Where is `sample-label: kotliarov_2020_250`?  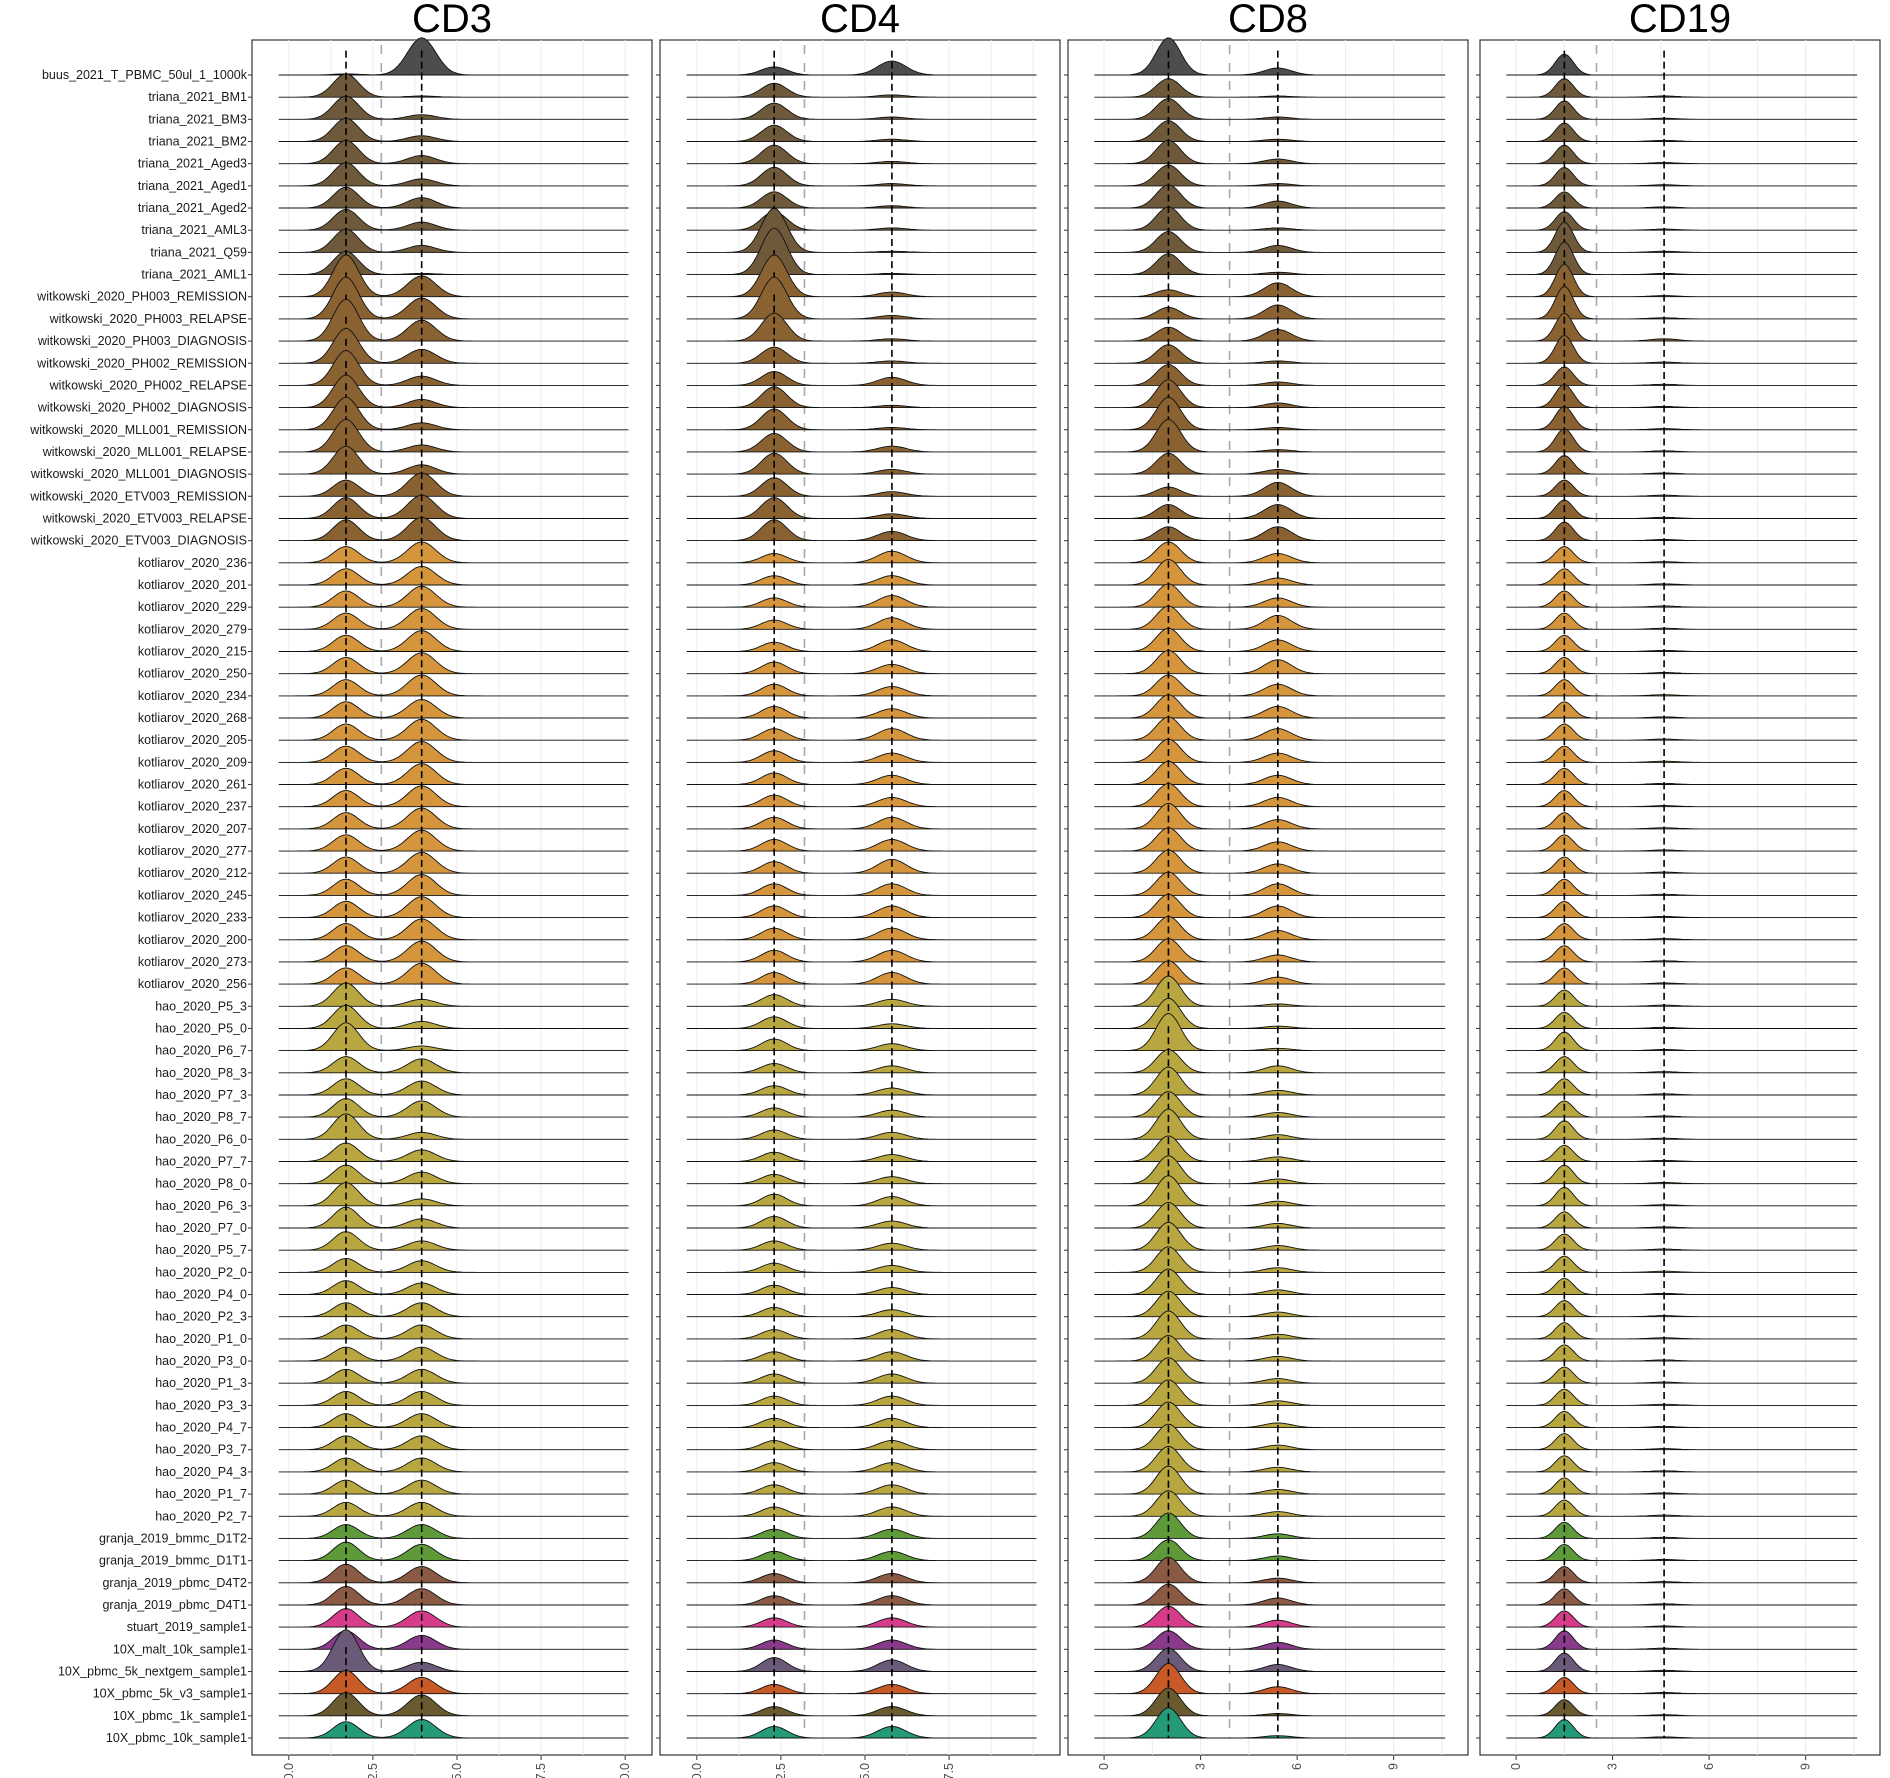
sample-label: kotliarov_2020_250 is located at coordinates (192, 674).